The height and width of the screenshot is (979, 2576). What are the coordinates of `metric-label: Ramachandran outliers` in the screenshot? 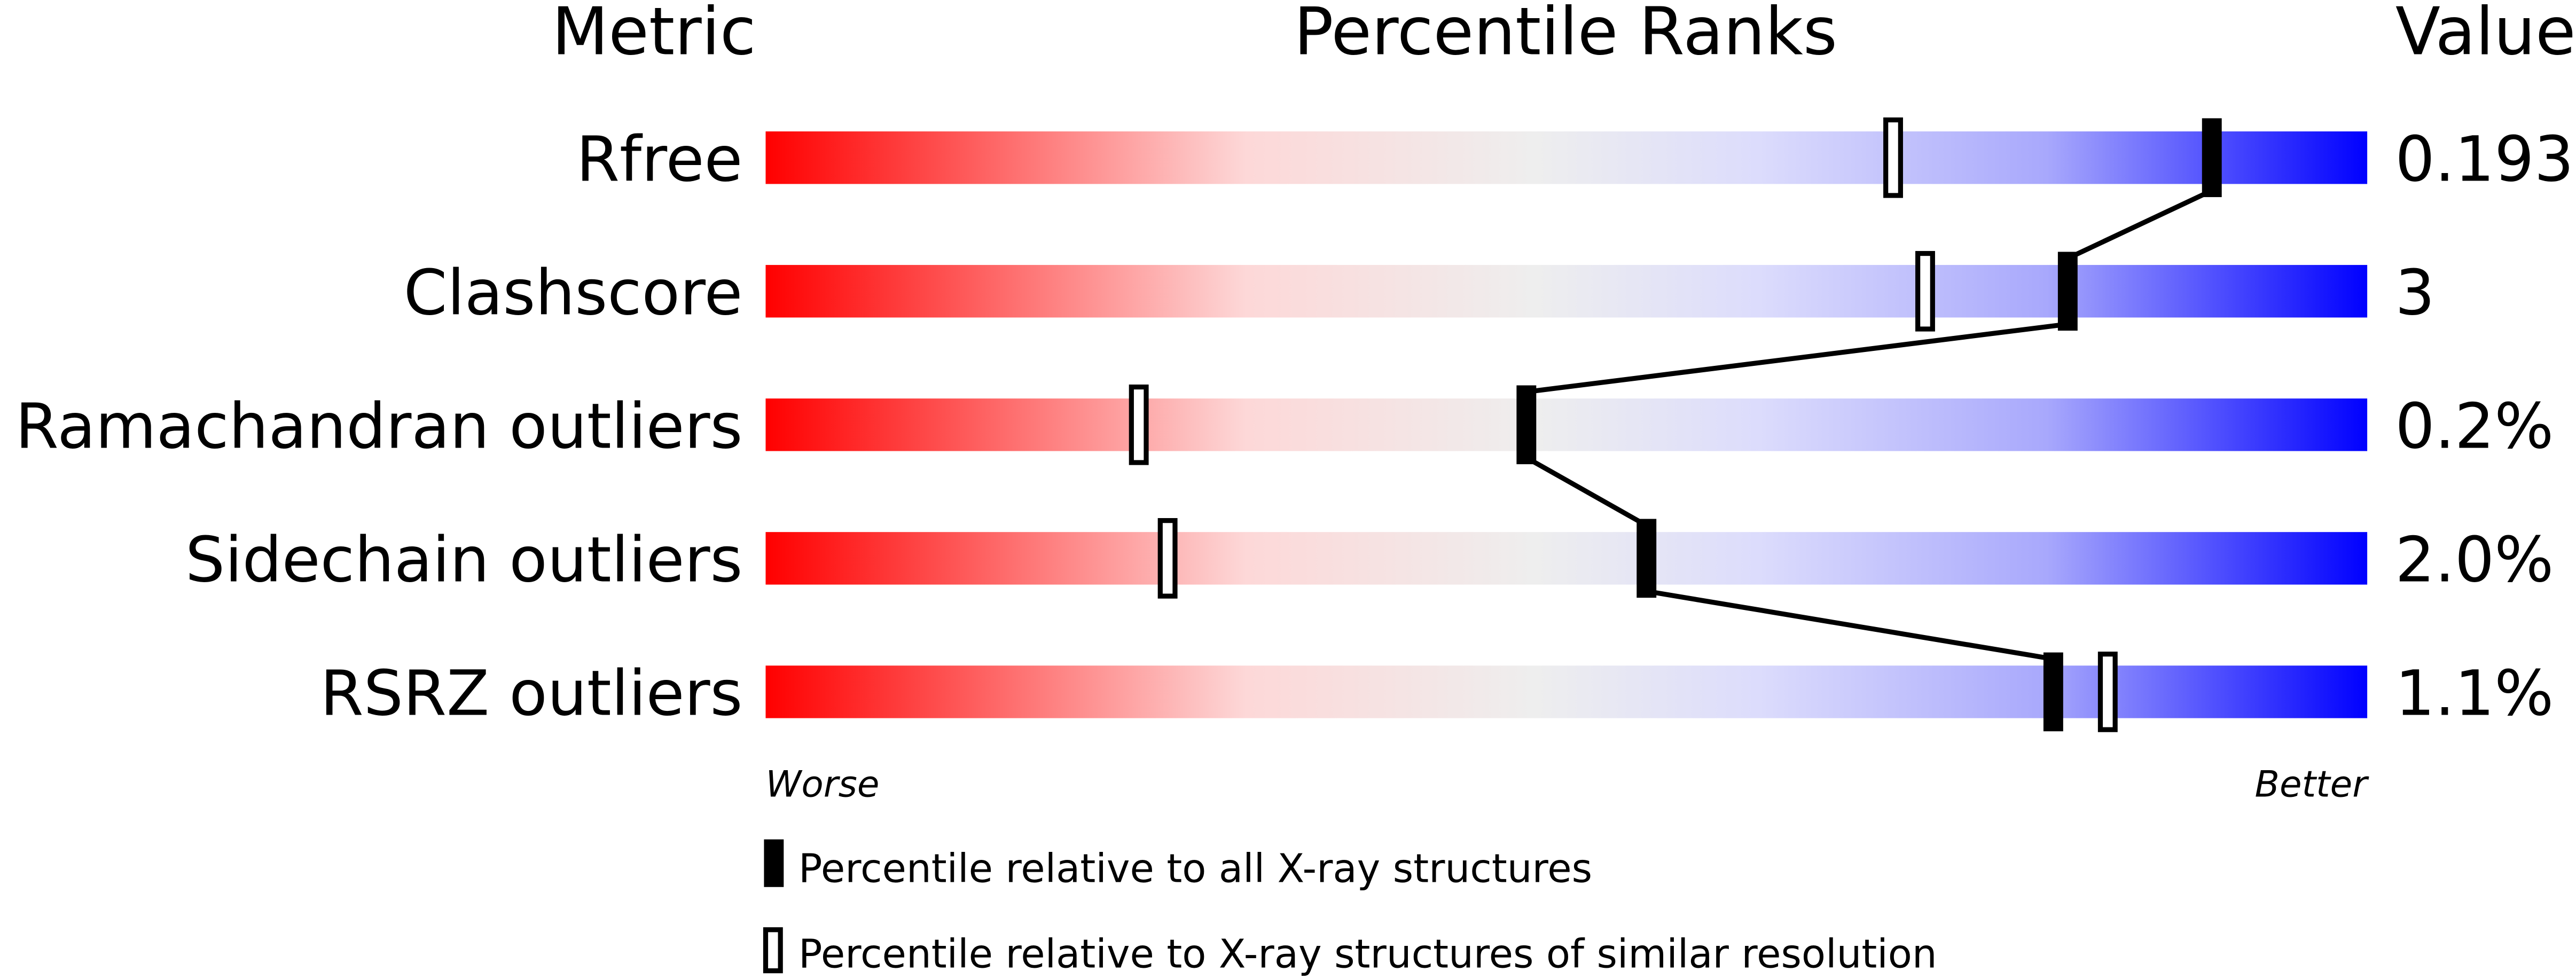 It's located at (379, 426).